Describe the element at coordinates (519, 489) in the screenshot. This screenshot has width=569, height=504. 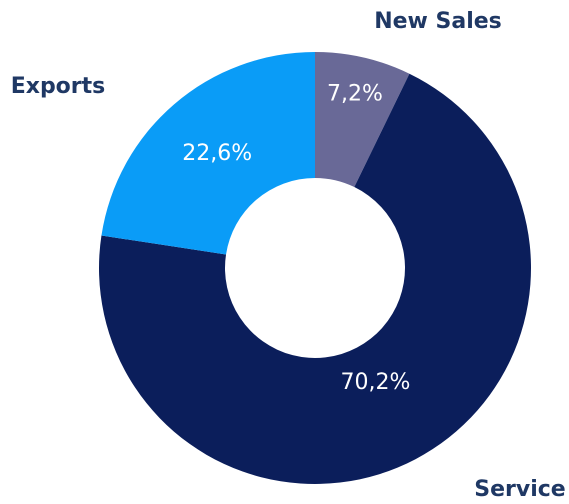
I see `category-label: Service` at that location.